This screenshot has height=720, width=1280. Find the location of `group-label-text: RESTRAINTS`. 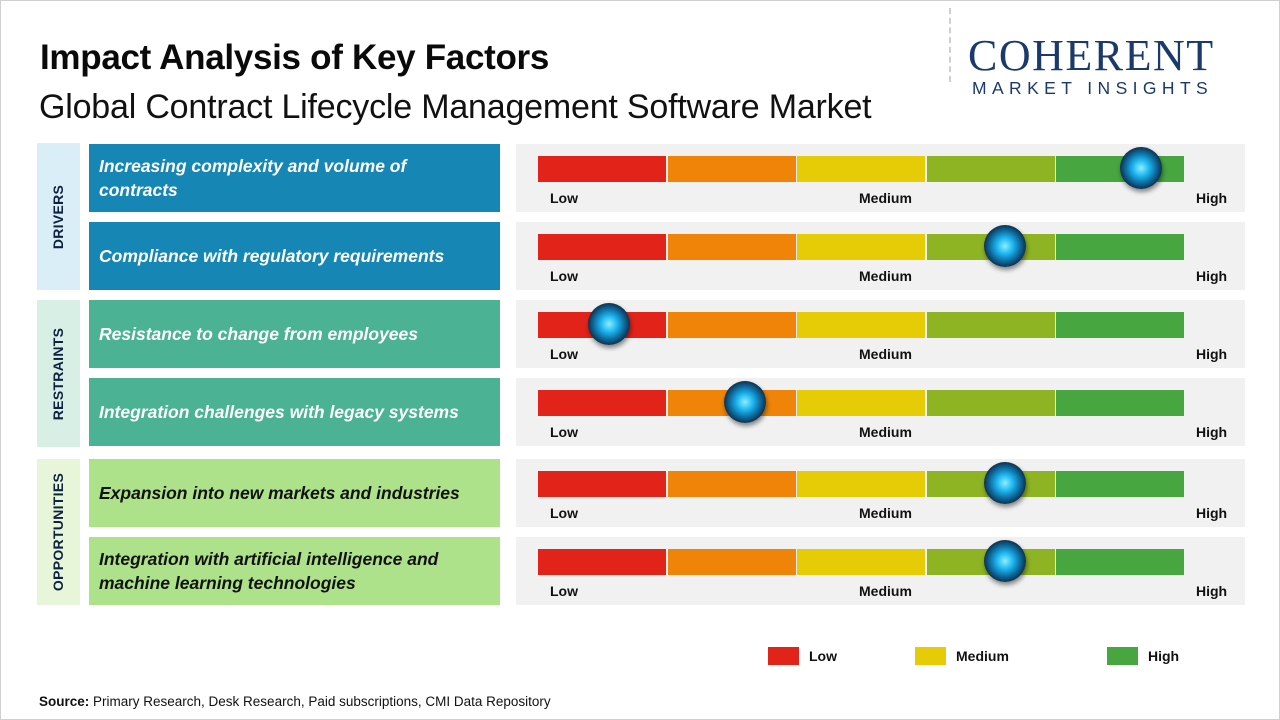

group-label-text: RESTRAINTS is located at coordinates (58, 373).